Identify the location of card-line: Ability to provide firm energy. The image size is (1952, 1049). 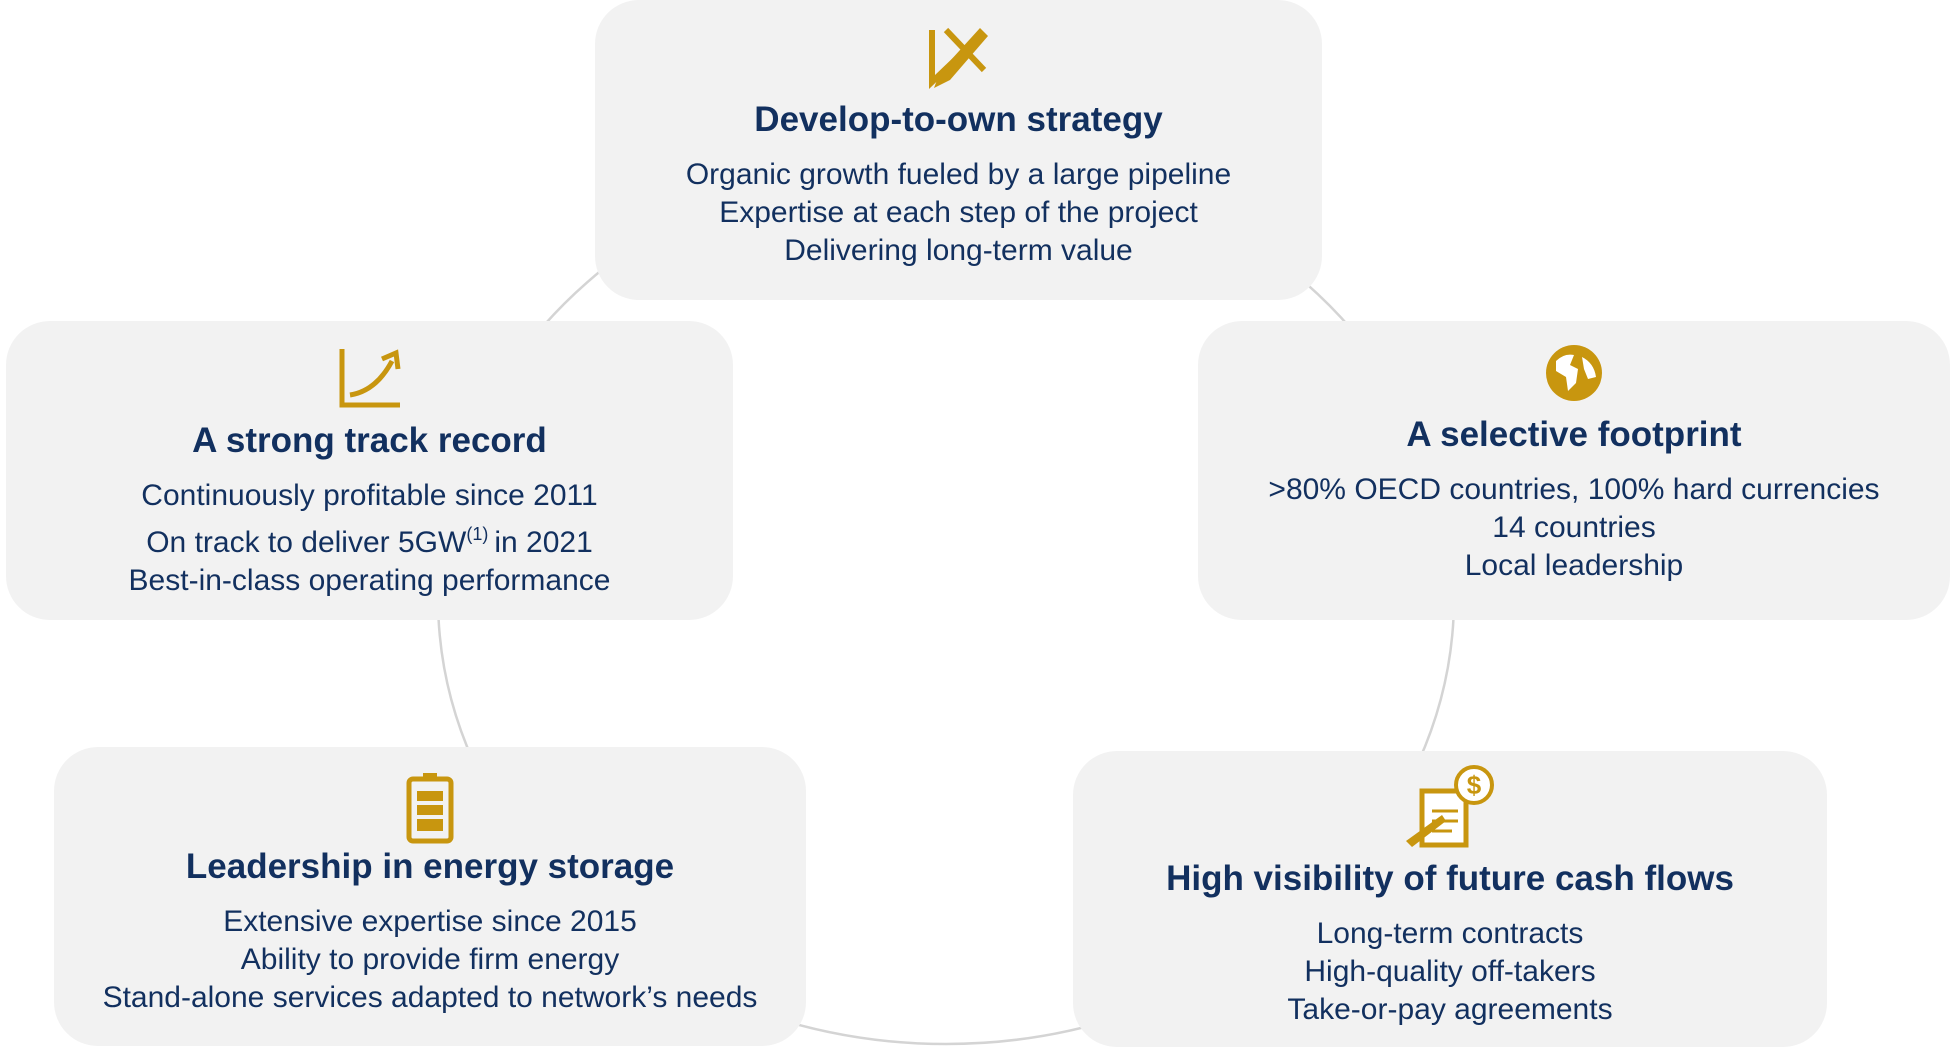
(430, 959).